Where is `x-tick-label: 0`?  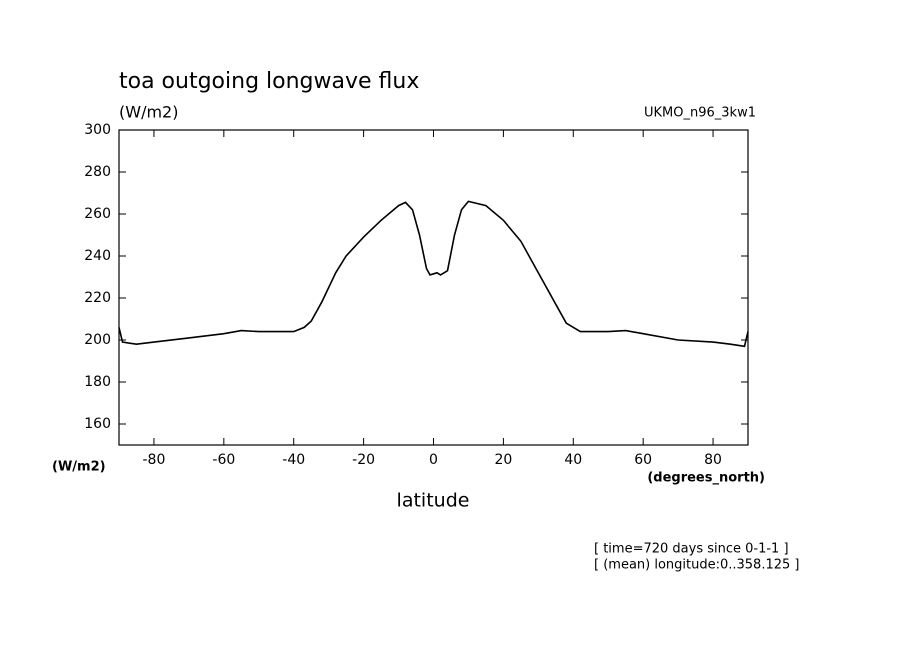 x-tick-label: 0 is located at coordinates (433, 460).